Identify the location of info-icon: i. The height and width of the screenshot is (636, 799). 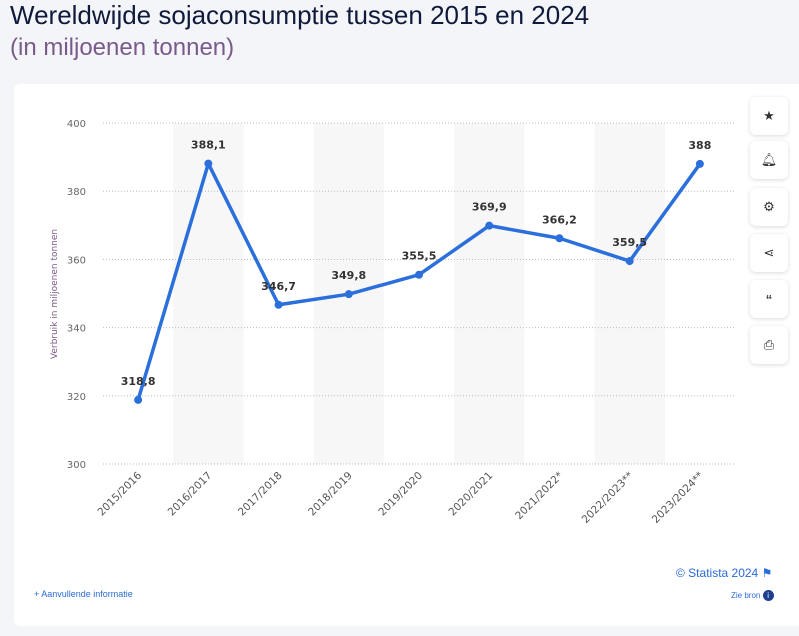
(768, 595).